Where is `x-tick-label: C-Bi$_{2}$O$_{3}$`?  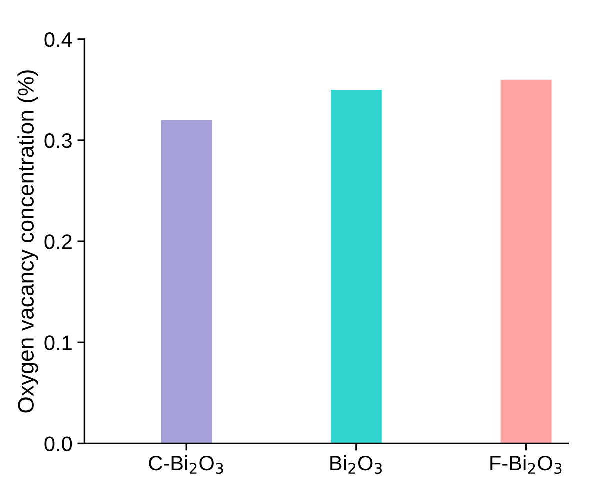 x-tick-label: C-Bi$_{2}$O$_{3}$ is located at coordinates (186, 464).